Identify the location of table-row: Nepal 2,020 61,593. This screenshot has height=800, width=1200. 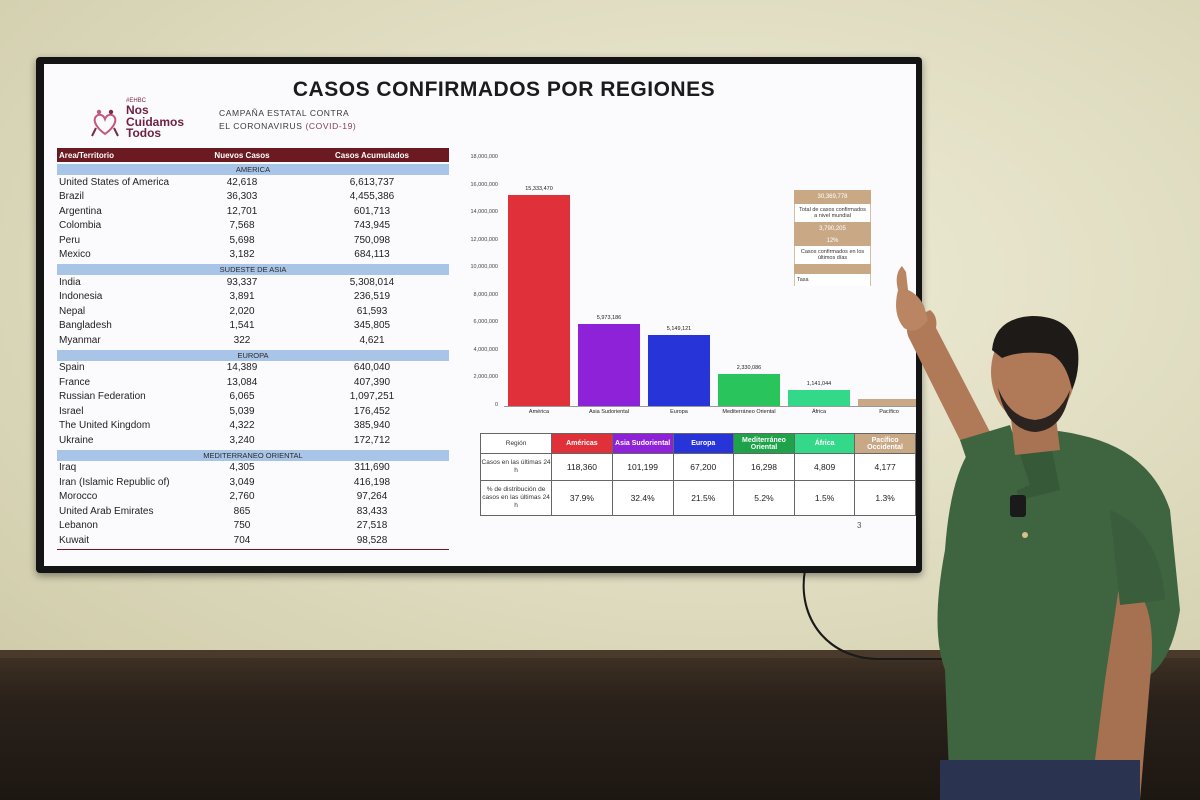
(253, 311).